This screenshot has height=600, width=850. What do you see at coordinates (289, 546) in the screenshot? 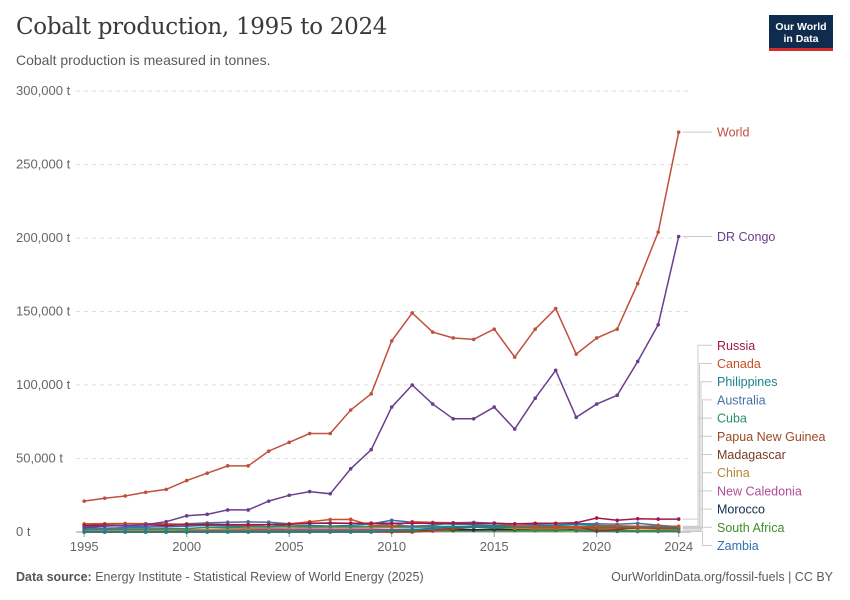
I see `x-tick-label: 2005` at bounding box center [289, 546].